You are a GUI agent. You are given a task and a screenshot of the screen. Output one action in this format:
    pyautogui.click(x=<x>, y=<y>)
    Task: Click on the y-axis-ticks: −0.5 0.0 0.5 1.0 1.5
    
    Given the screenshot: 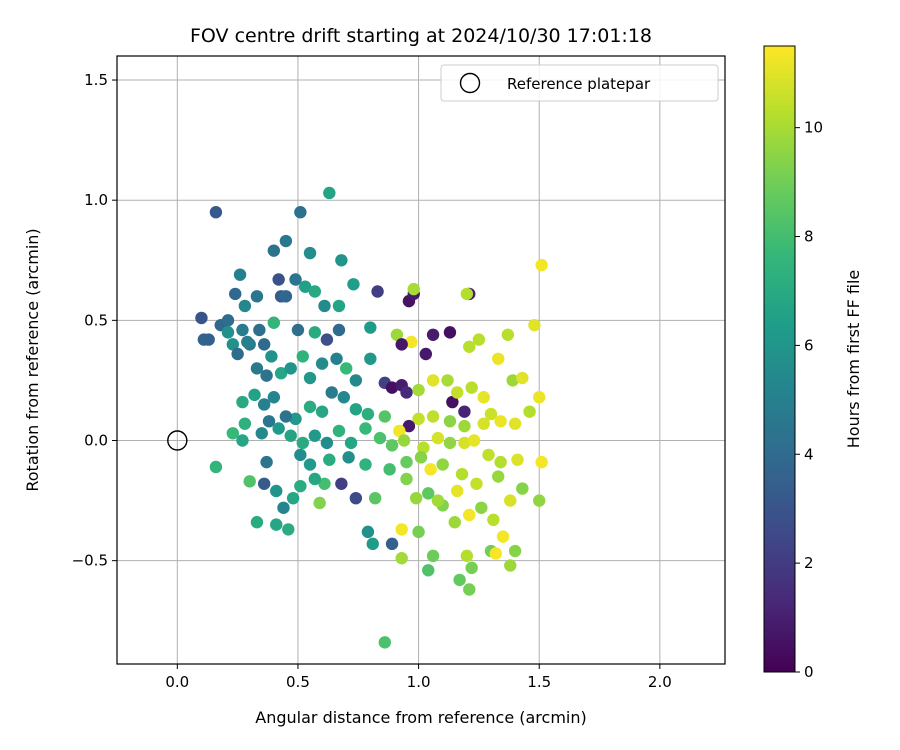 What is the action you would take?
    pyautogui.click(x=94, y=320)
    